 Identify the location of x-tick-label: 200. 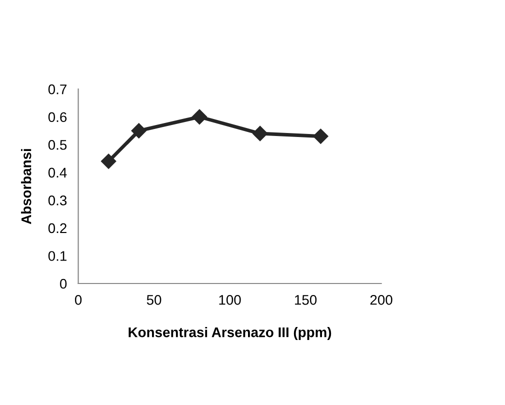
(381, 299).